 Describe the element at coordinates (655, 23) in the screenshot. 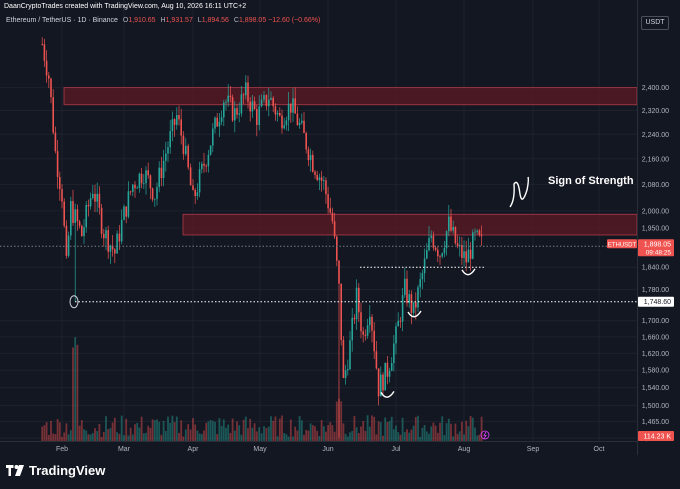

I see `currency-button: USDT` at that location.